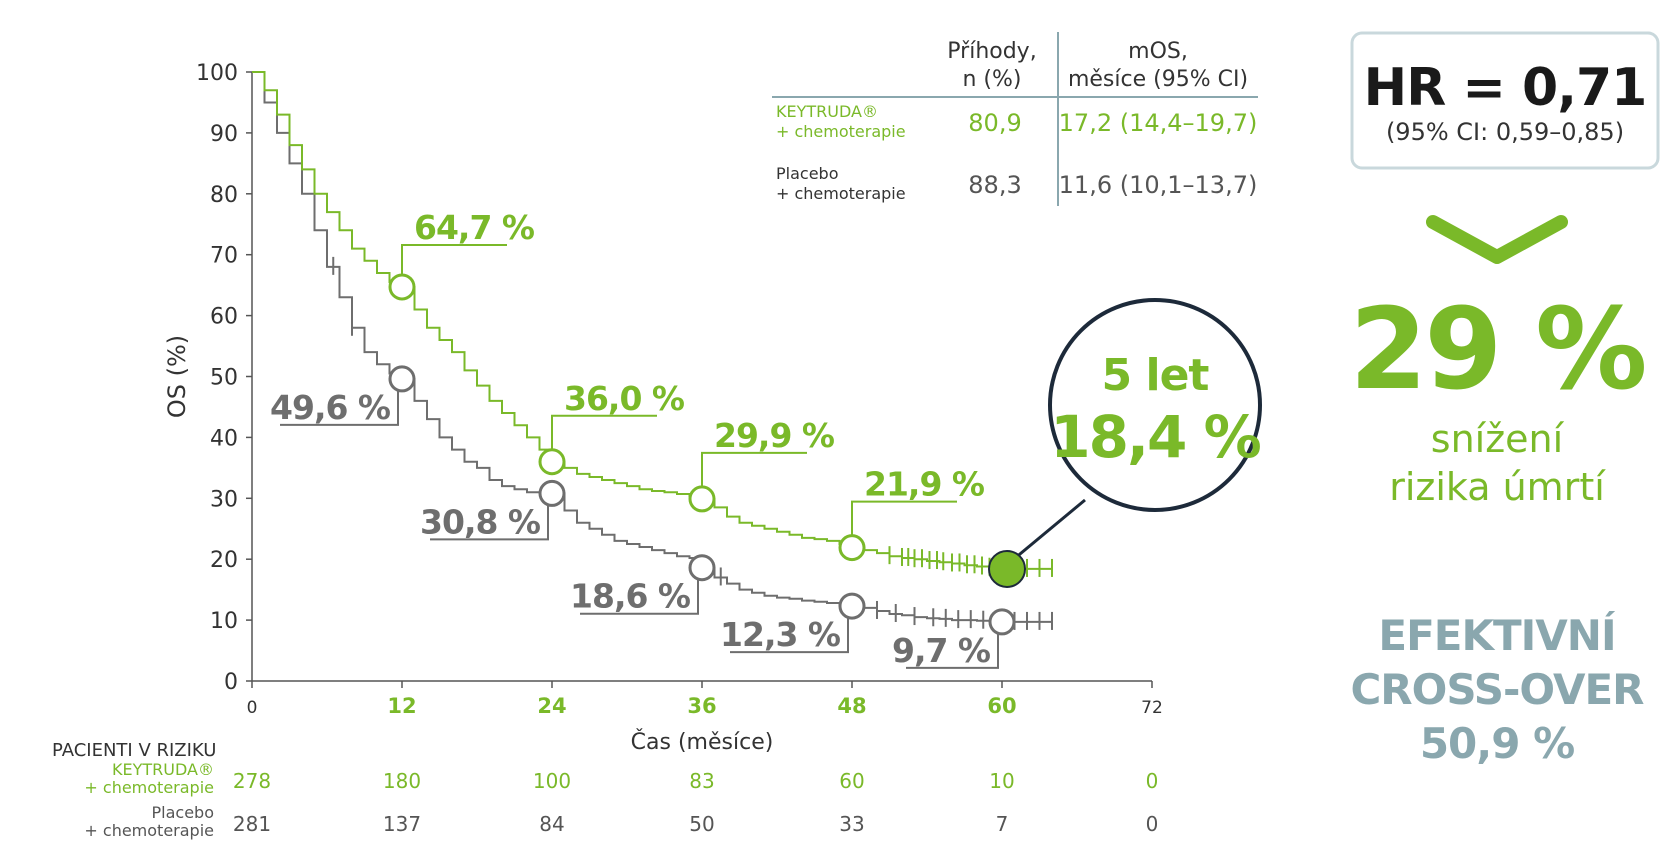 The image size is (1680, 846). What do you see at coordinates (994, 185) in the screenshot?
I see `legend-row-events: 88,3` at bounding box center [994, 185].